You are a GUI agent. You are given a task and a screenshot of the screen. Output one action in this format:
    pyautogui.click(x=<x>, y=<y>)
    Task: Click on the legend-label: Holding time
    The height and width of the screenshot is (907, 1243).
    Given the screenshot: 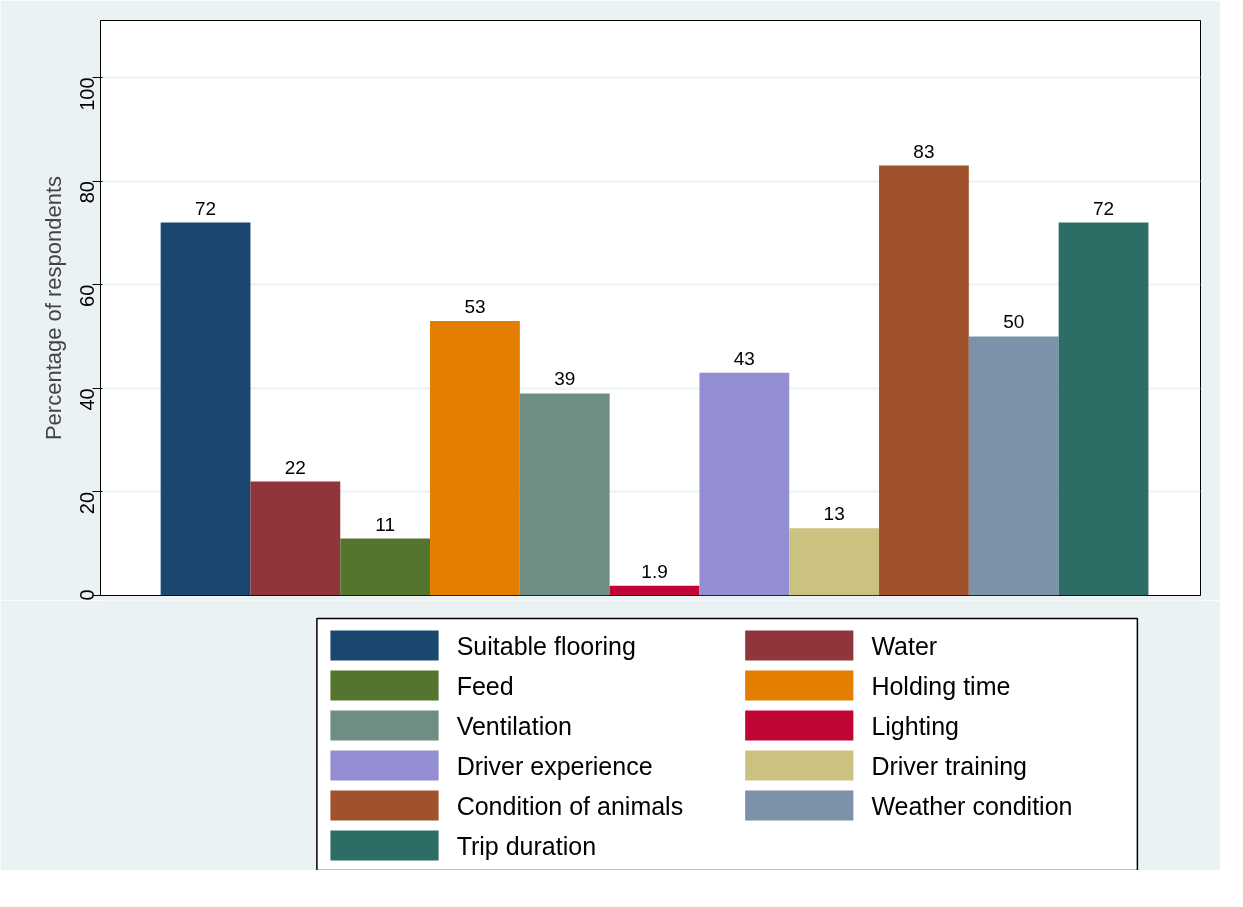 What is the action you would take?
    pyautogui.click(x=941, y=685)
    